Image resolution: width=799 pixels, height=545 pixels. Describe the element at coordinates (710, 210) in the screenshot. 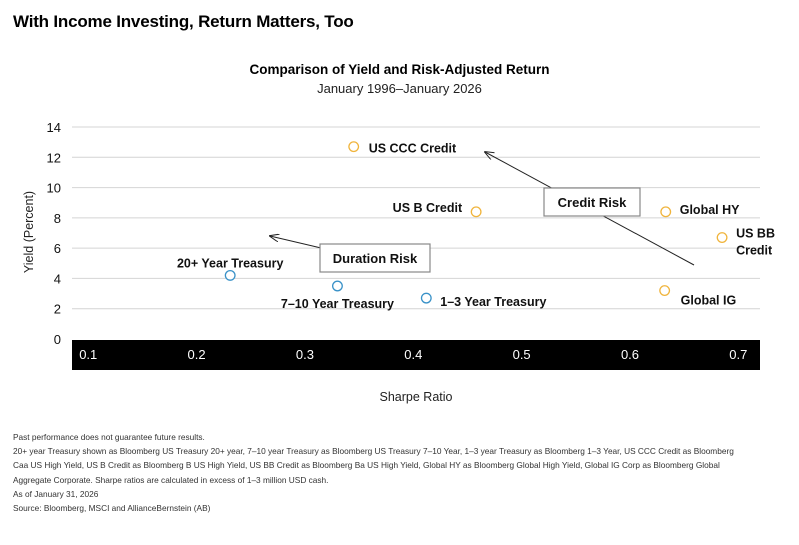

I see `point-label: Global HY` at that location.